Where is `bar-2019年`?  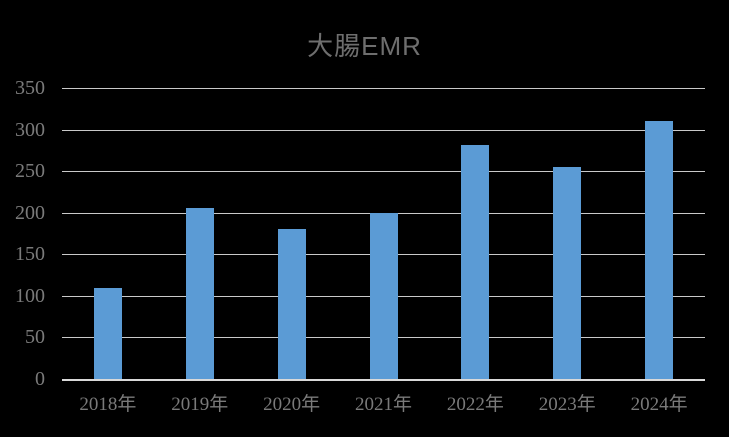
bar-2019年 is located at coordinates (199, 293).